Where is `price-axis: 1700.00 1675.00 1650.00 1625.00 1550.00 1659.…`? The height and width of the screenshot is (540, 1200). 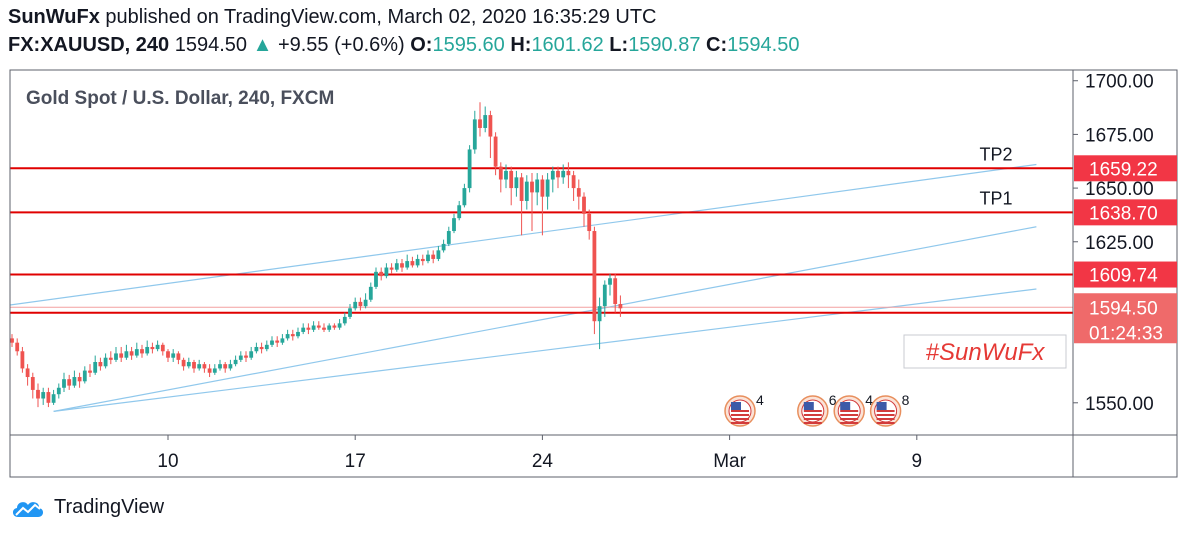 price-axis: 1700.00 1675.00 1650.00 1625.00 1550.00 1659.… is located at coordinates (1125, 243).